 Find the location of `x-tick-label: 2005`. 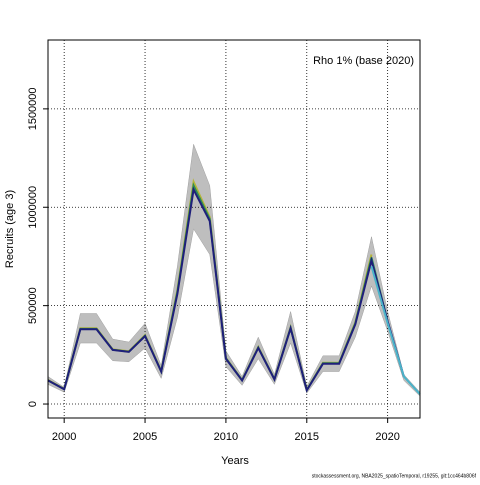

x-tick-label: 2005 is located at coordinates (145, 437).